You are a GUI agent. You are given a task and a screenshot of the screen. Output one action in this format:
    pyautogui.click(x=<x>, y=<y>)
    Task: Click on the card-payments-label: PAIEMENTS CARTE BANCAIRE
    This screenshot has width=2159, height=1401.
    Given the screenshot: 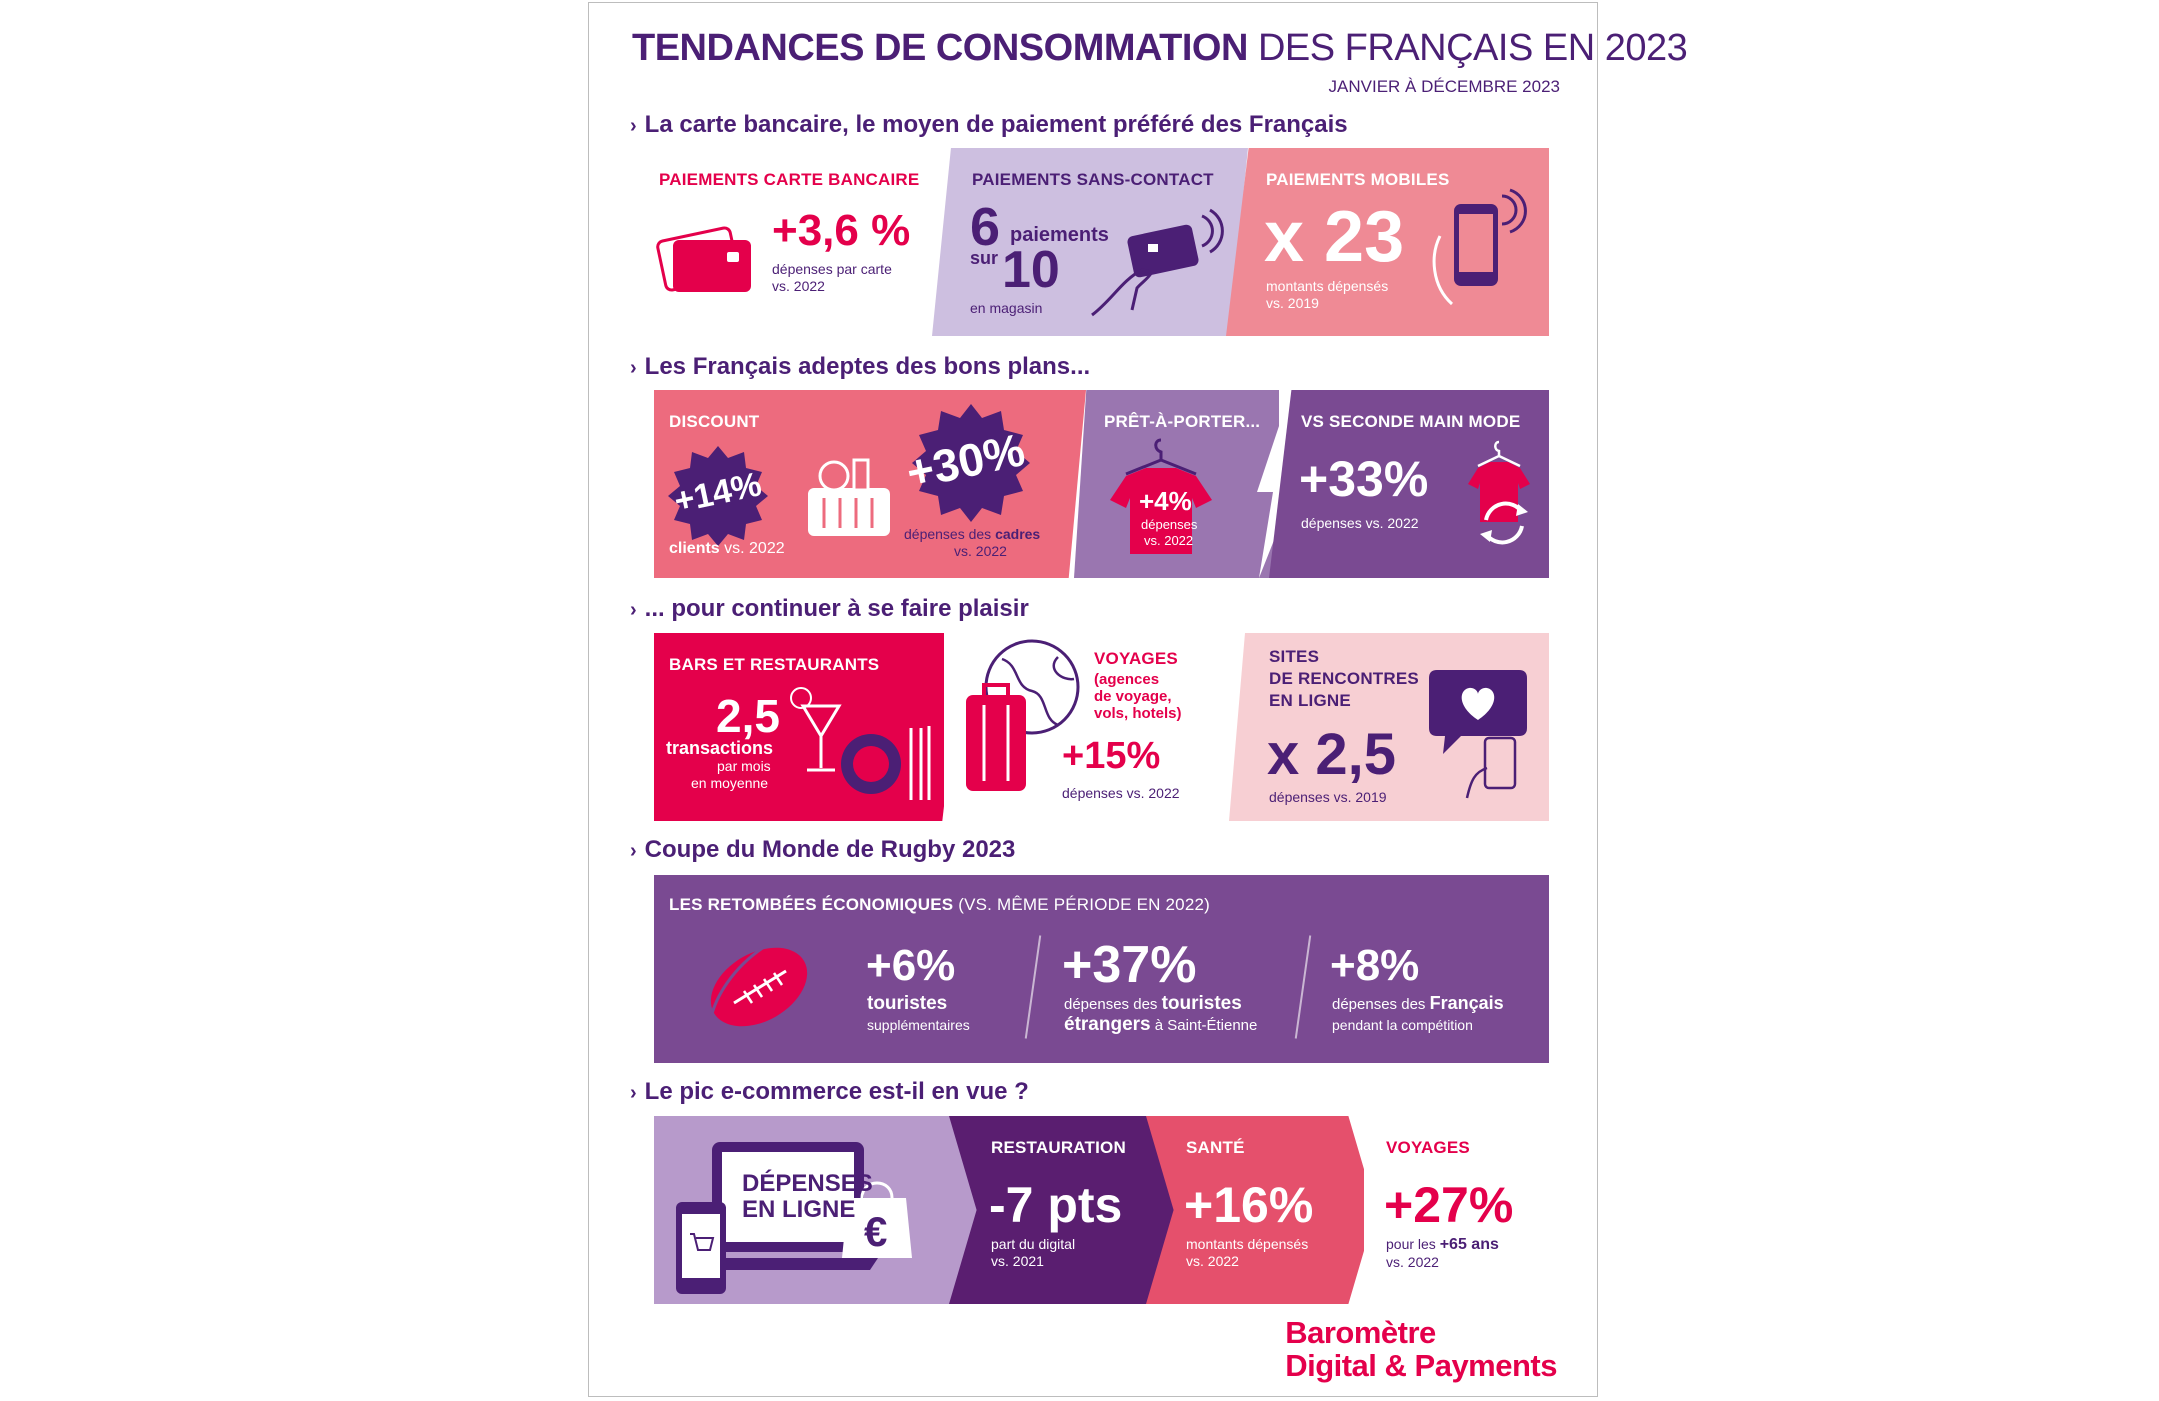 What is the action you would take?
    pyautogui.click(x=789, y=179)
    